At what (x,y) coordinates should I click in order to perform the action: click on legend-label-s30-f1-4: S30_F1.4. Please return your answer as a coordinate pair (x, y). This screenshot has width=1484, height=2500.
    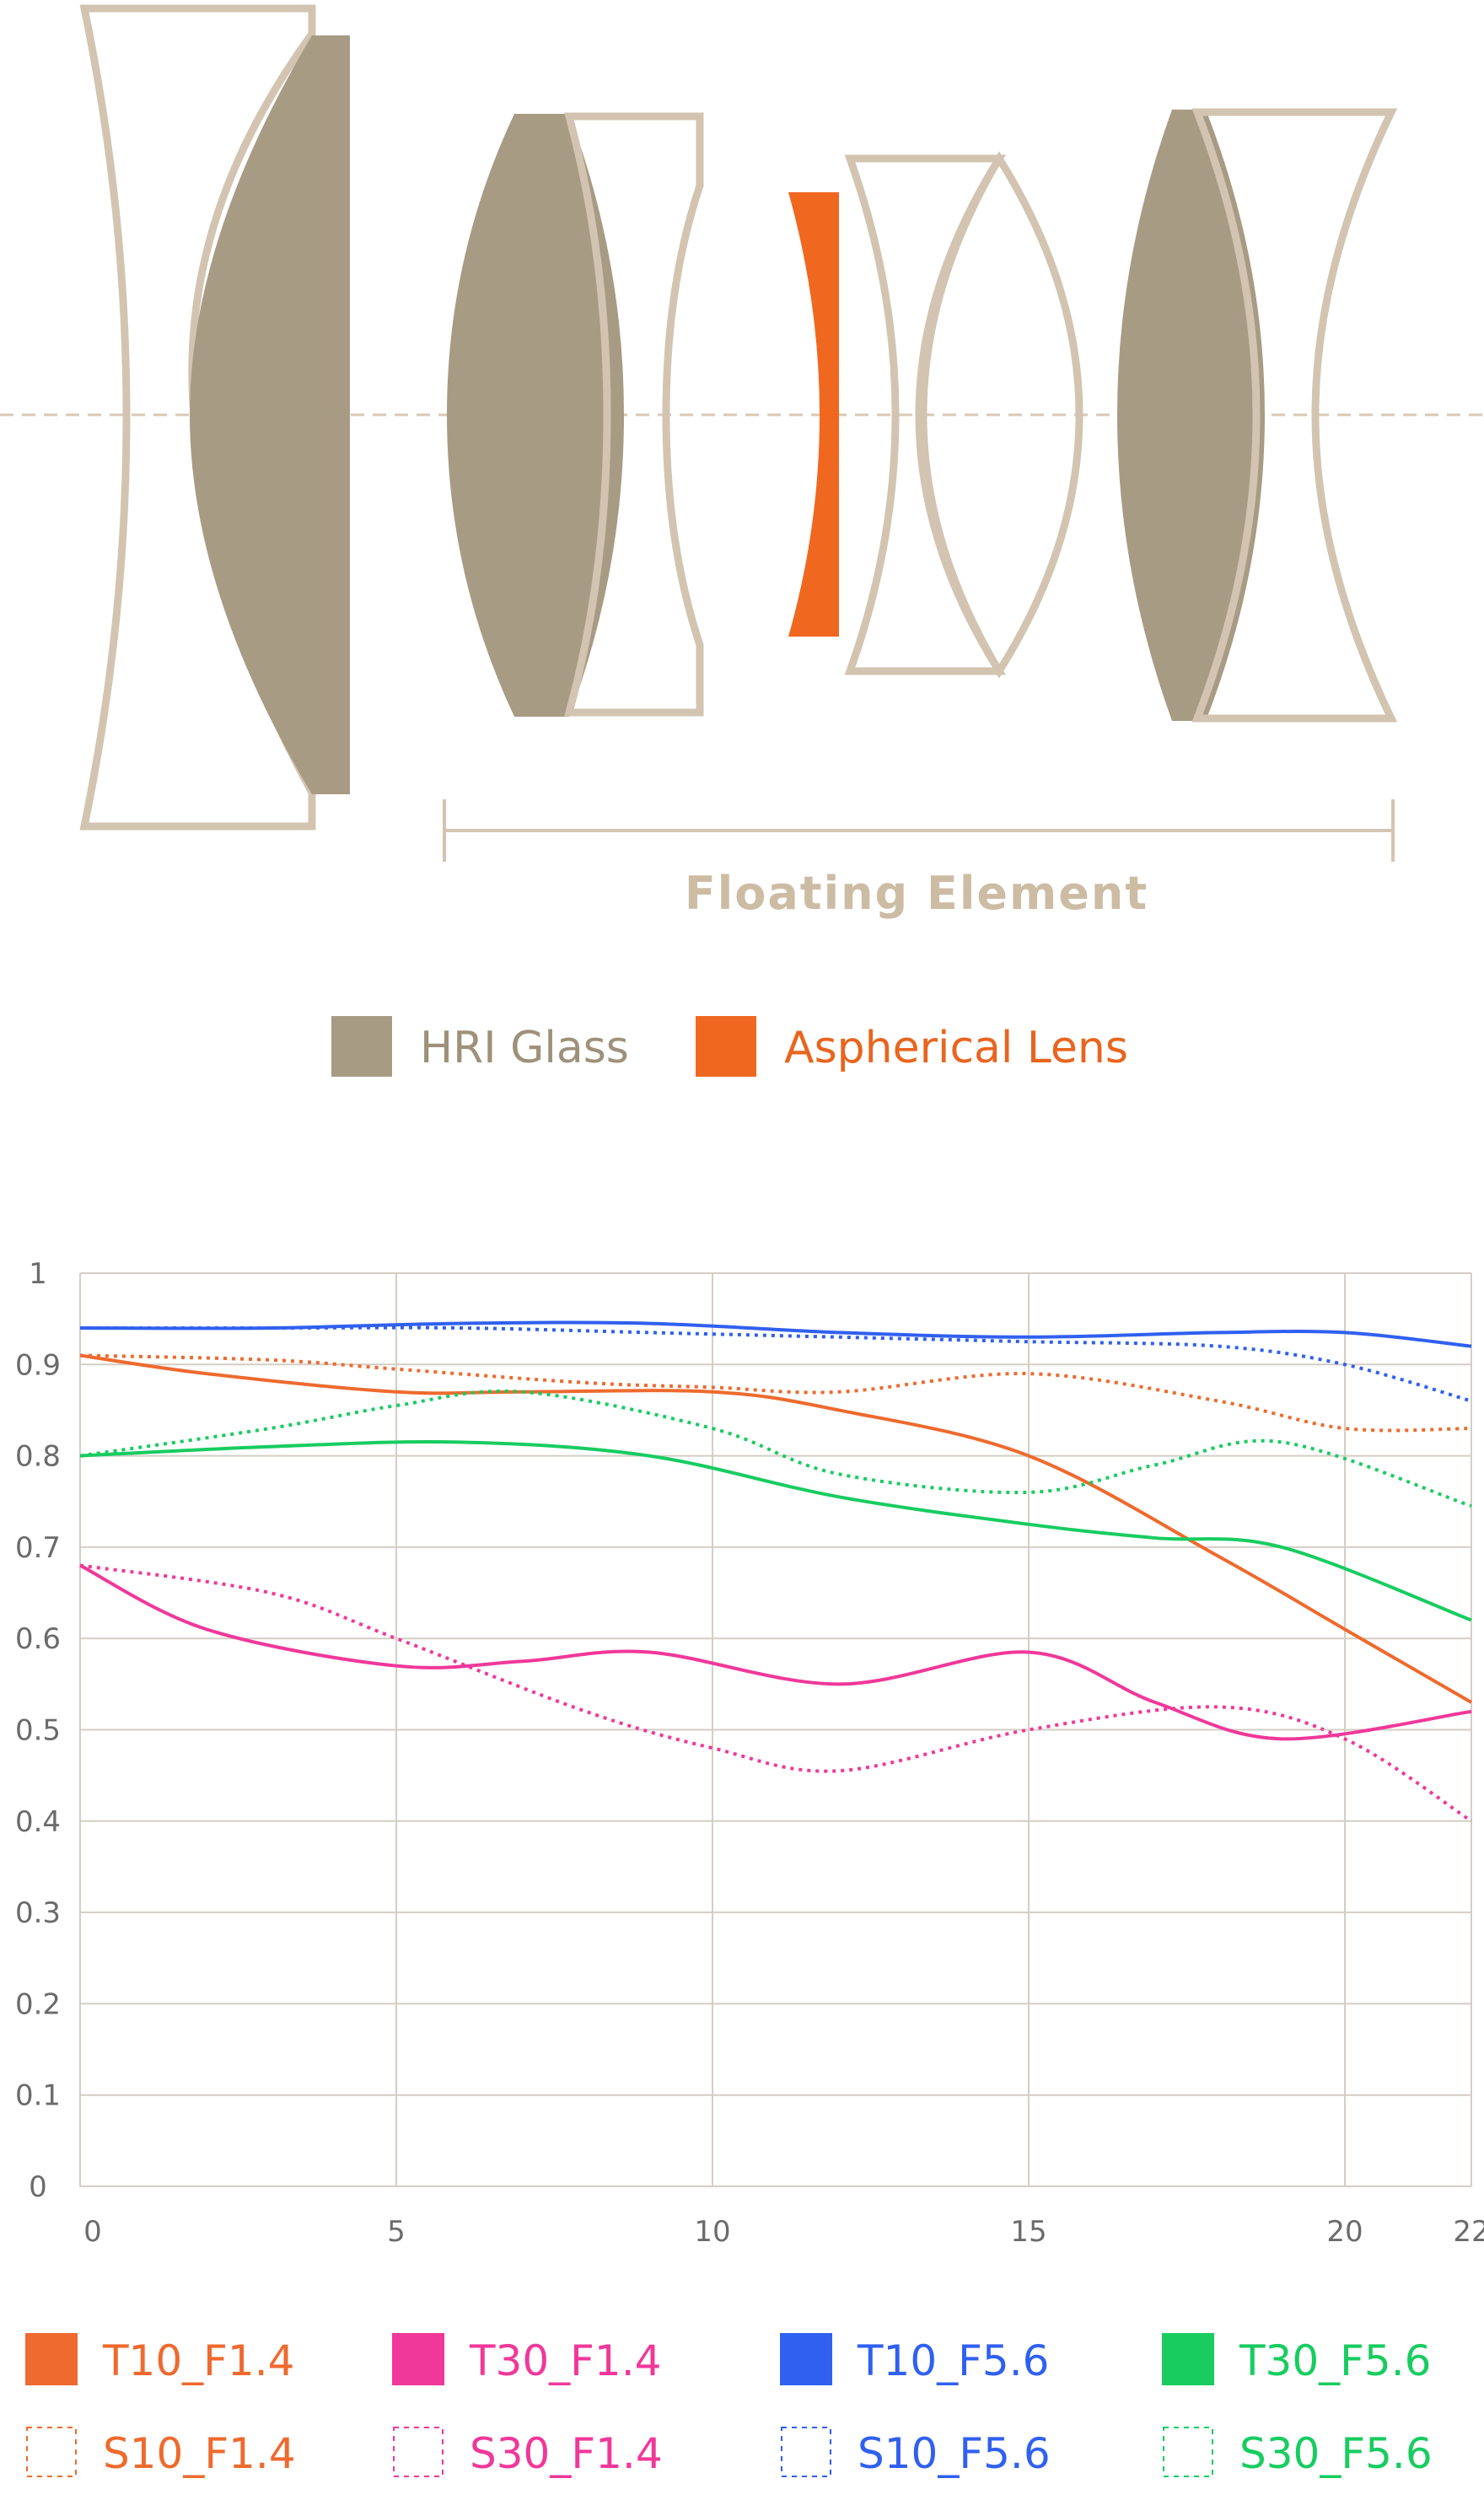
    Looking at the image, I should click on (566, 2453).